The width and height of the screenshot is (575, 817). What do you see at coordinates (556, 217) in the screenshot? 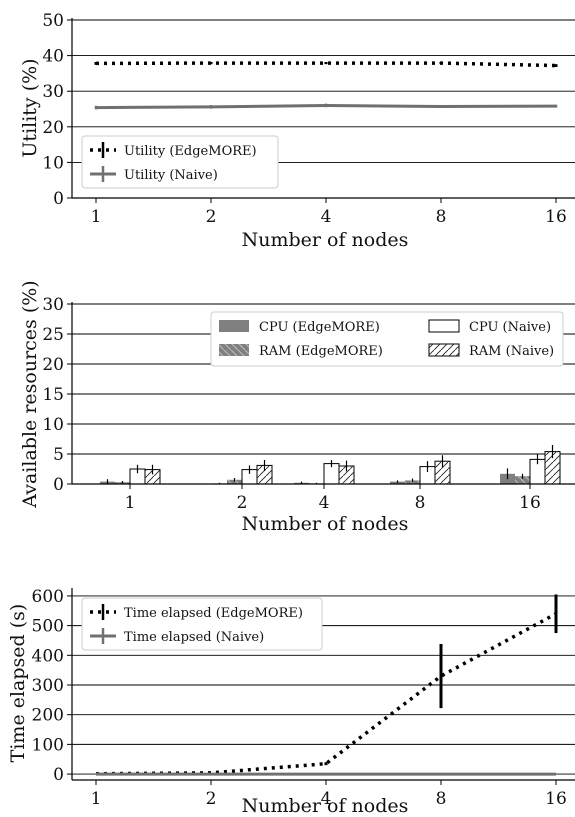
I see `utility-x-tick-label: 16` at bounding box center [556, 217].